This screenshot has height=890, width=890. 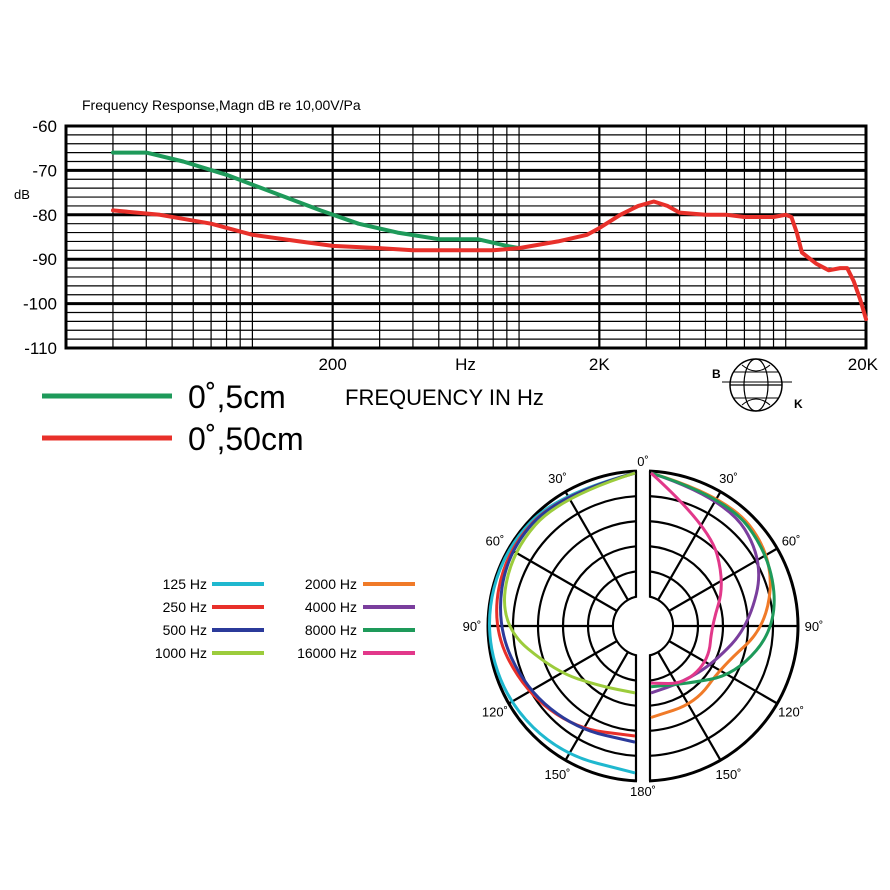 I want to click on polar-curve-500hz, so click(x=567, y=607).